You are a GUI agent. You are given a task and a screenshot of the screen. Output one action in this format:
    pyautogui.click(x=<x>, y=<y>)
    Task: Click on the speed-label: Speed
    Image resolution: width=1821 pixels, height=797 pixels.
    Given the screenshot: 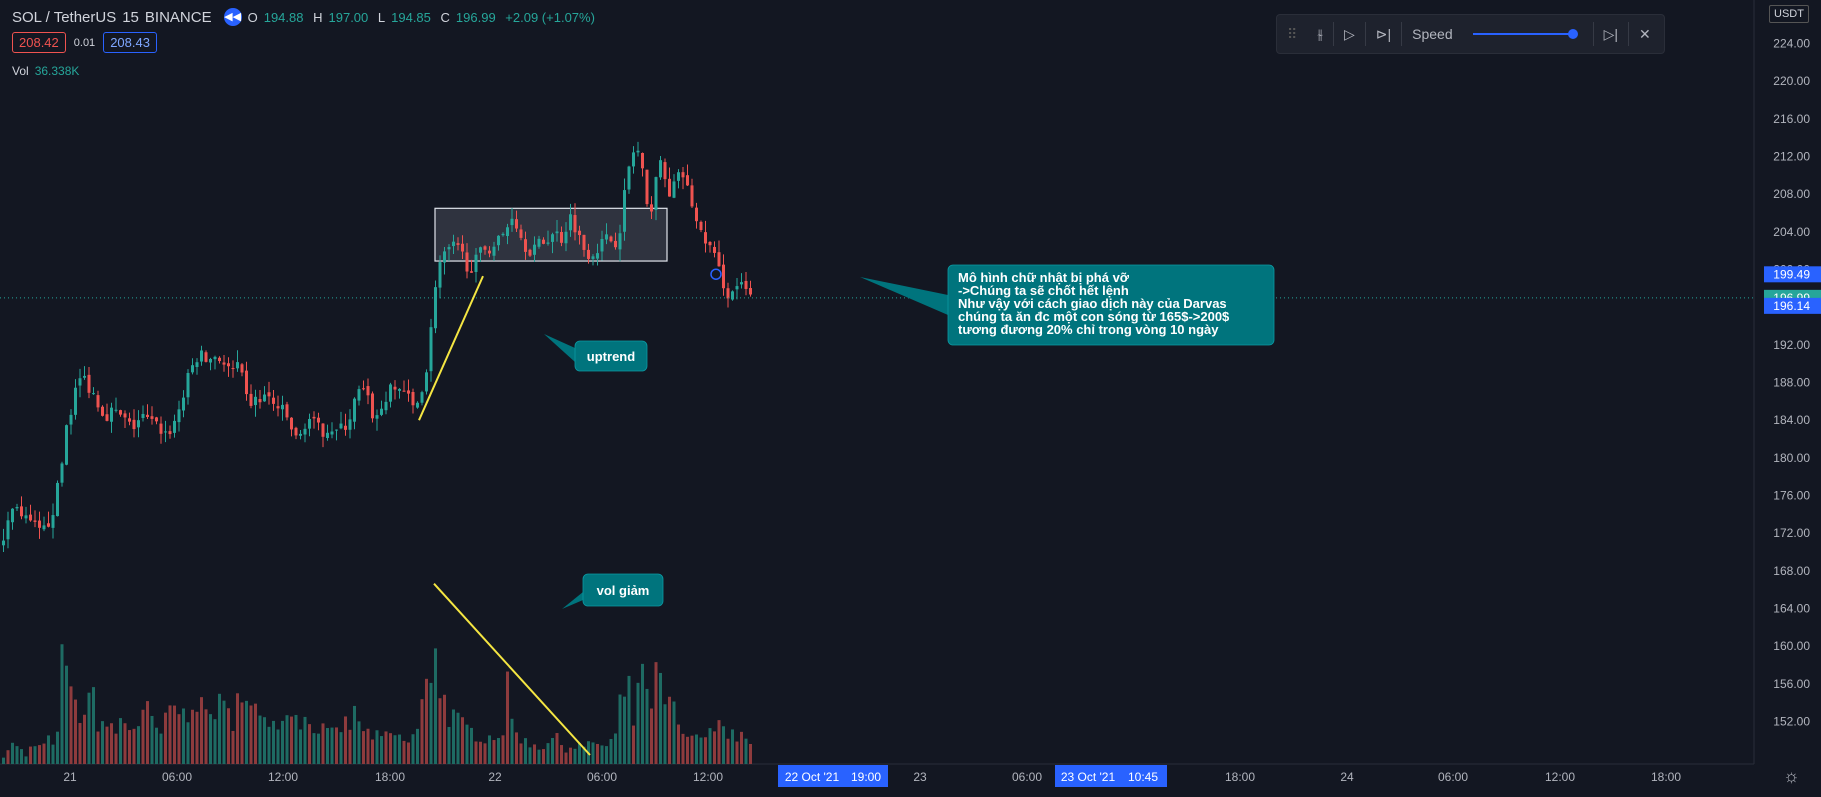 What is the action you would take?
    pyautogui.click(x=1432, y=34)
    